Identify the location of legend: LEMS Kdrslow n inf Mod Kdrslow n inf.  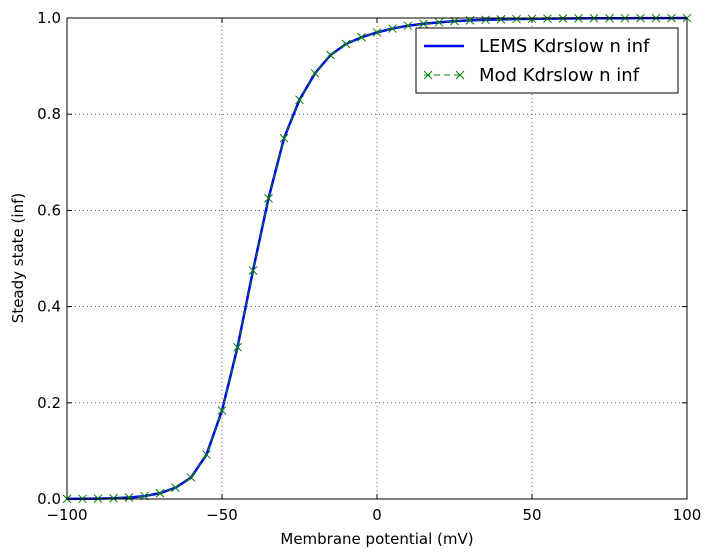
(547, 60).